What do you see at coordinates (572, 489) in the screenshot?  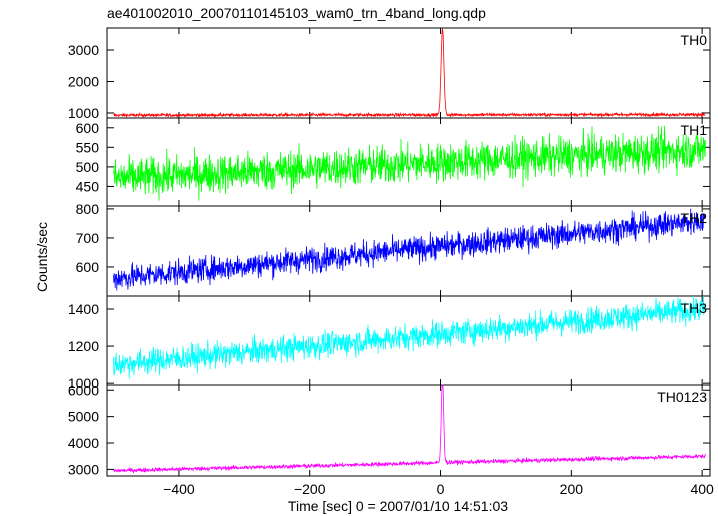 I see `x-tick-label: 200` at bounding box center [572, 489].